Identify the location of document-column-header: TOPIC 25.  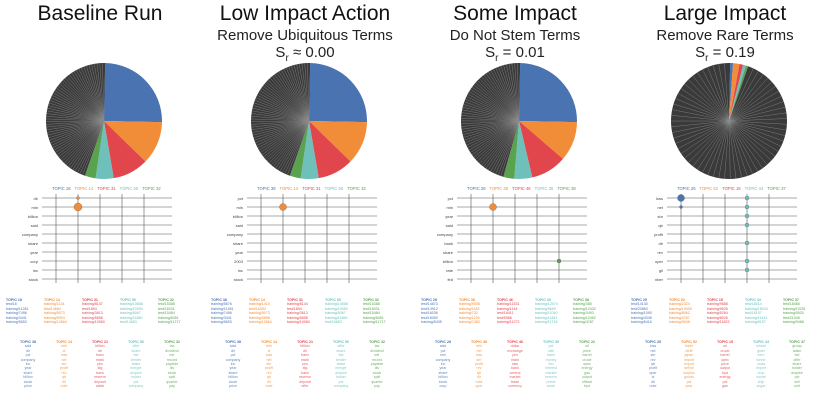
(639, 300).